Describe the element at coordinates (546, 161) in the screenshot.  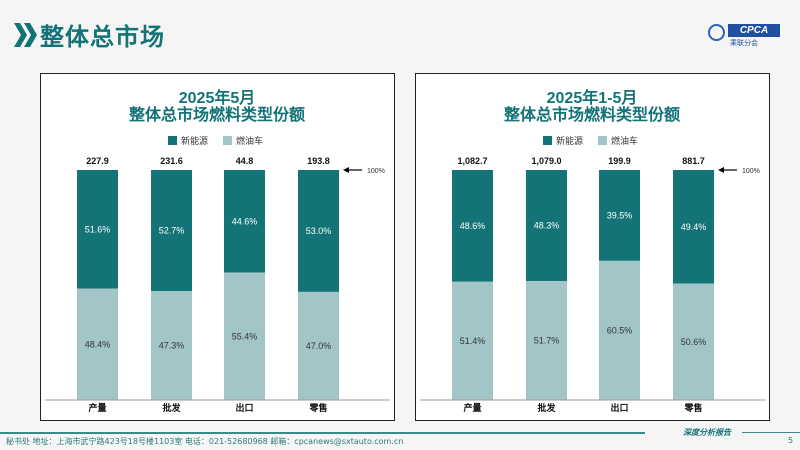
I see `total-label: 1,079.0` at that location.